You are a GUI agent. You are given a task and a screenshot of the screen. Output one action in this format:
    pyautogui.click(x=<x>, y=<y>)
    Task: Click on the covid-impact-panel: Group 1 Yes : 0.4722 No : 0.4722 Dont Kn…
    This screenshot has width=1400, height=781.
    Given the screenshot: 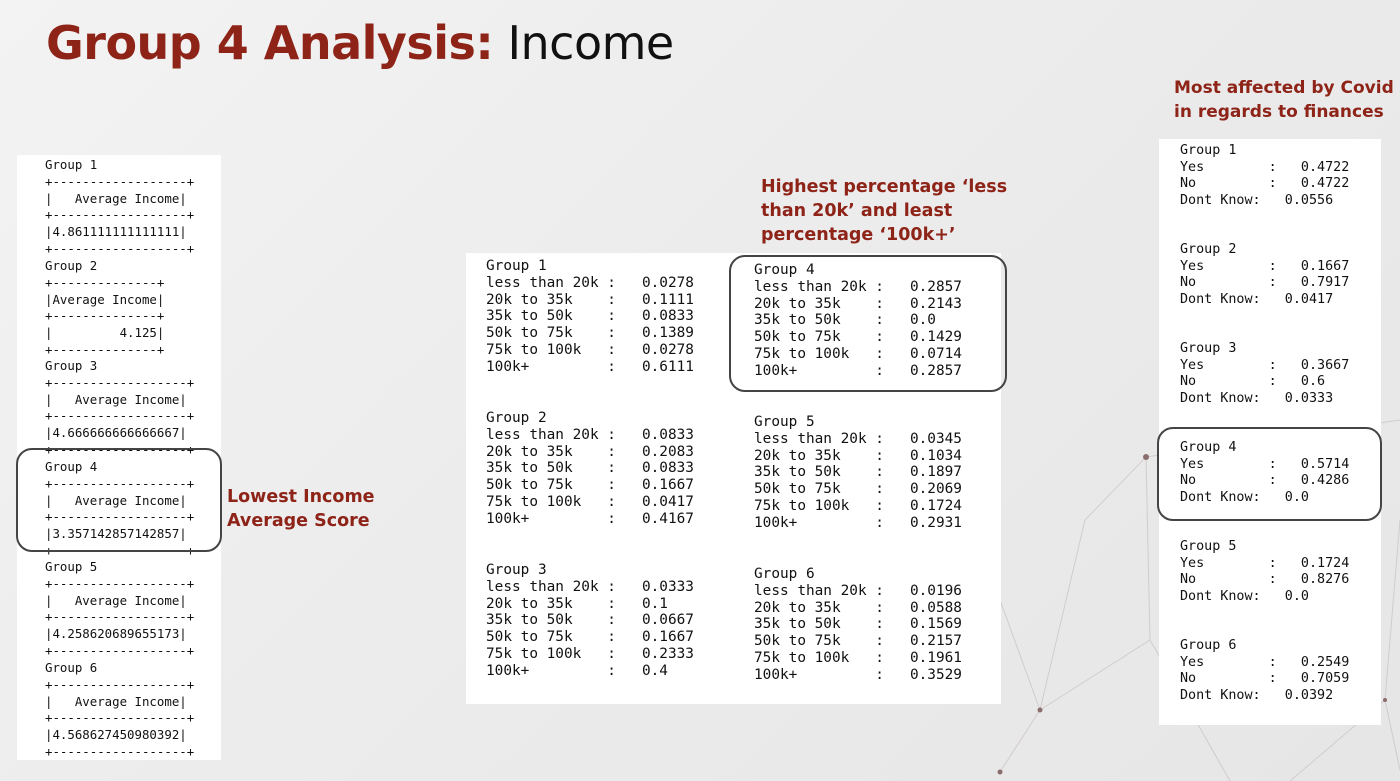 What is the action you would take?
    pyautogui.click(x=1270, y=432)
    